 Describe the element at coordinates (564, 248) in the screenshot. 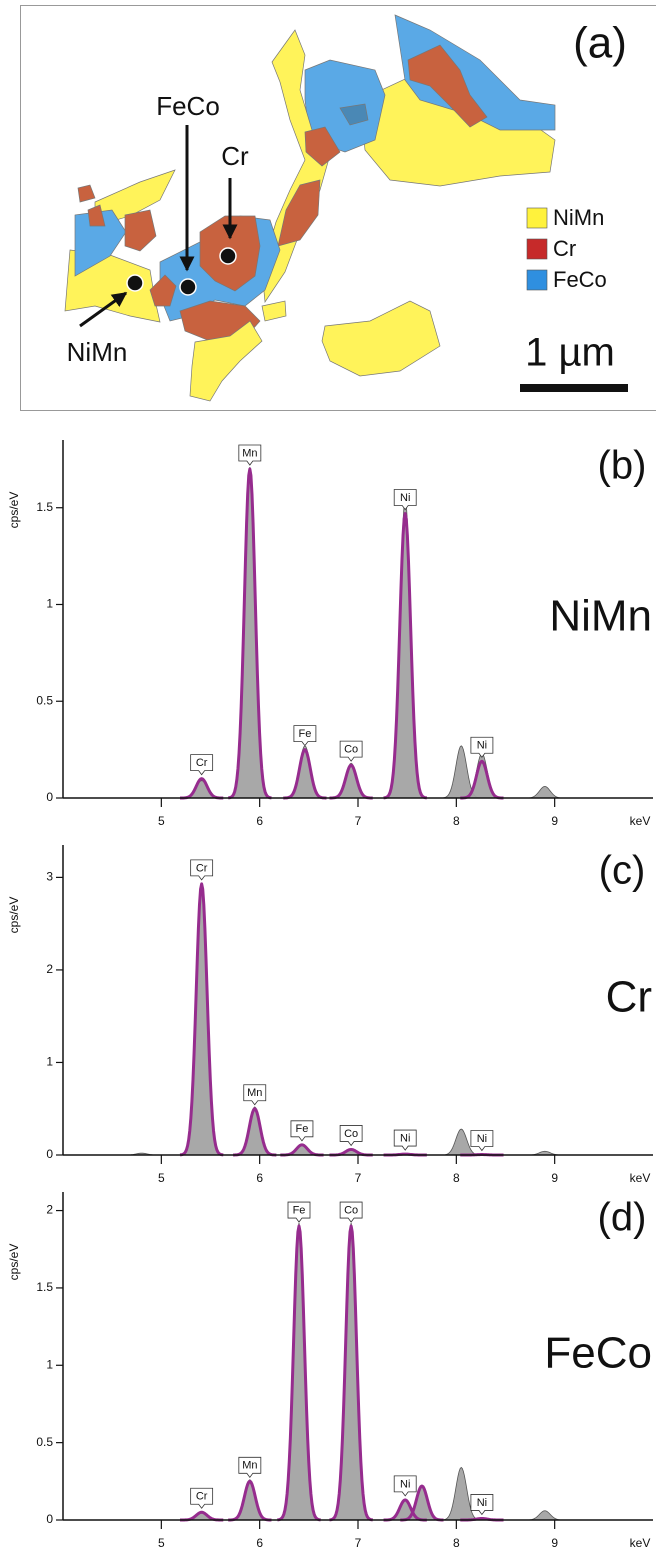

I see `legend-label: Cr` at that location.